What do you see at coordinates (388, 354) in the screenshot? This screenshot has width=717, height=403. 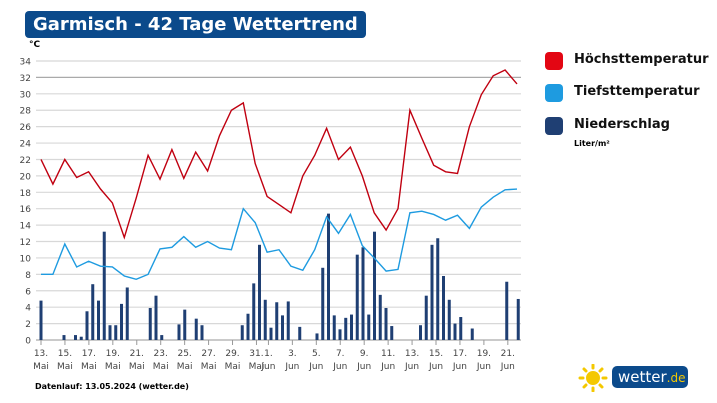 I see `x-tick-day: 11.` at bounding box center [388, 354].